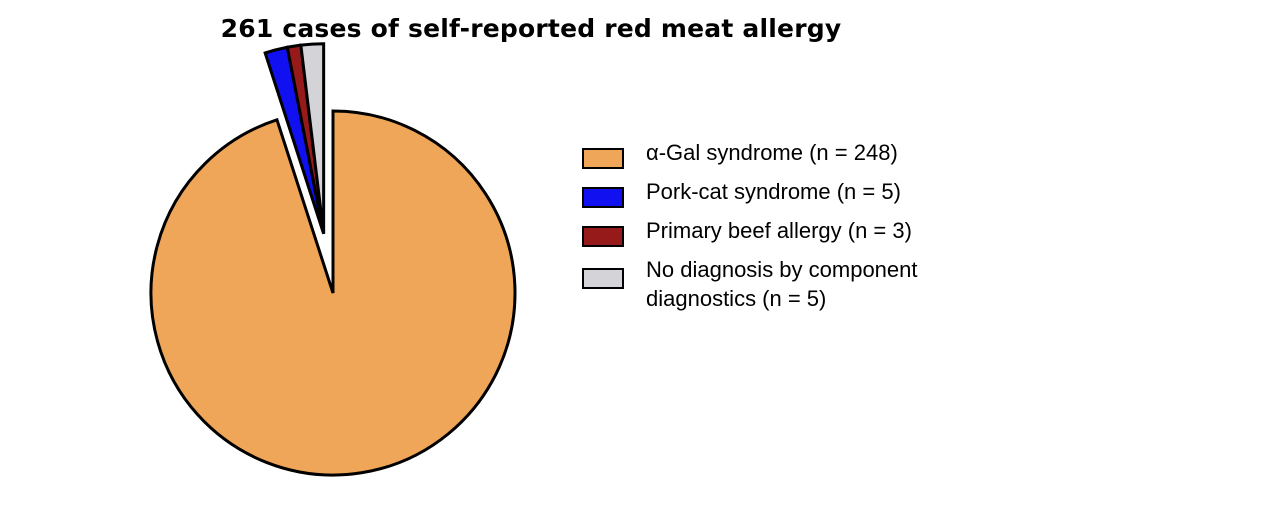 The width and height of the screenshot is (1280, 516). I want to click on legend-swatch-primary-beef, so click(603, 236).